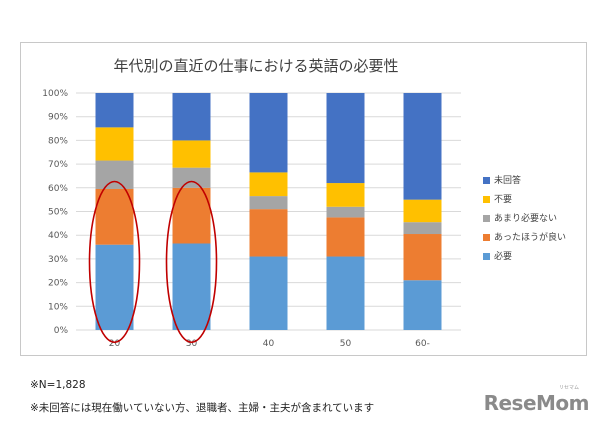  I want to click on legend-label: 未回答, so click(507, 180).